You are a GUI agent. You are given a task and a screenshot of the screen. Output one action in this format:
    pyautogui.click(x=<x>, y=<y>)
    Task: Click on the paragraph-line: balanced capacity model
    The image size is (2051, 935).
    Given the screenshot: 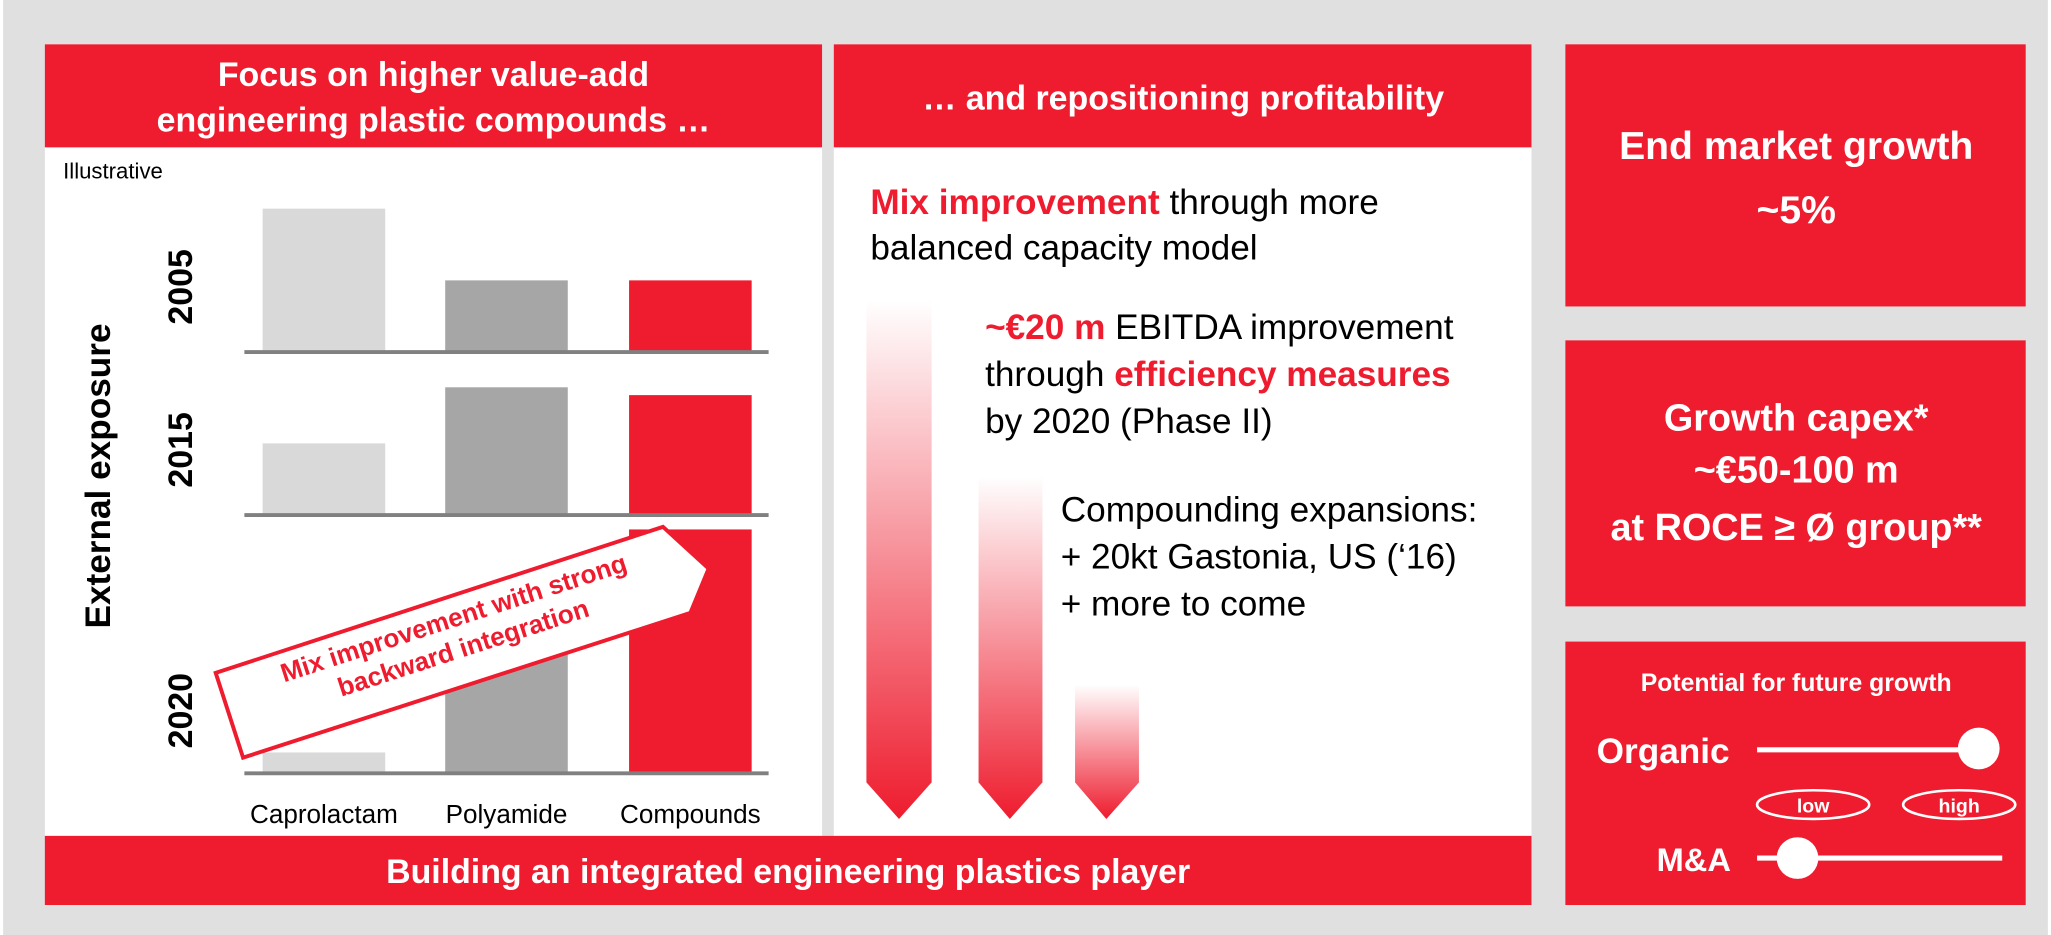 What is the action you would take?
    pyautogui.click(x=1063, y=248)
    